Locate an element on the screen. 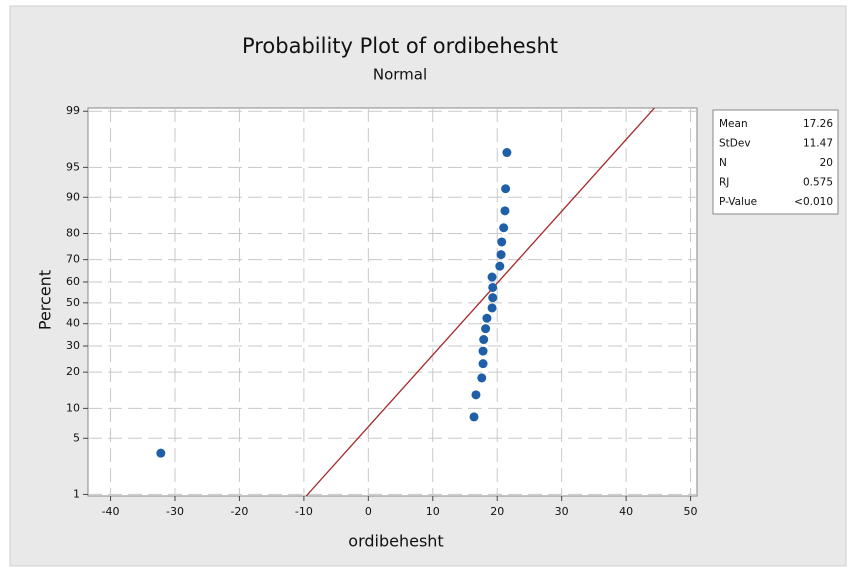 The image size is (848, 576). x-tick-label: -40 is located at coordinates (111, 511).